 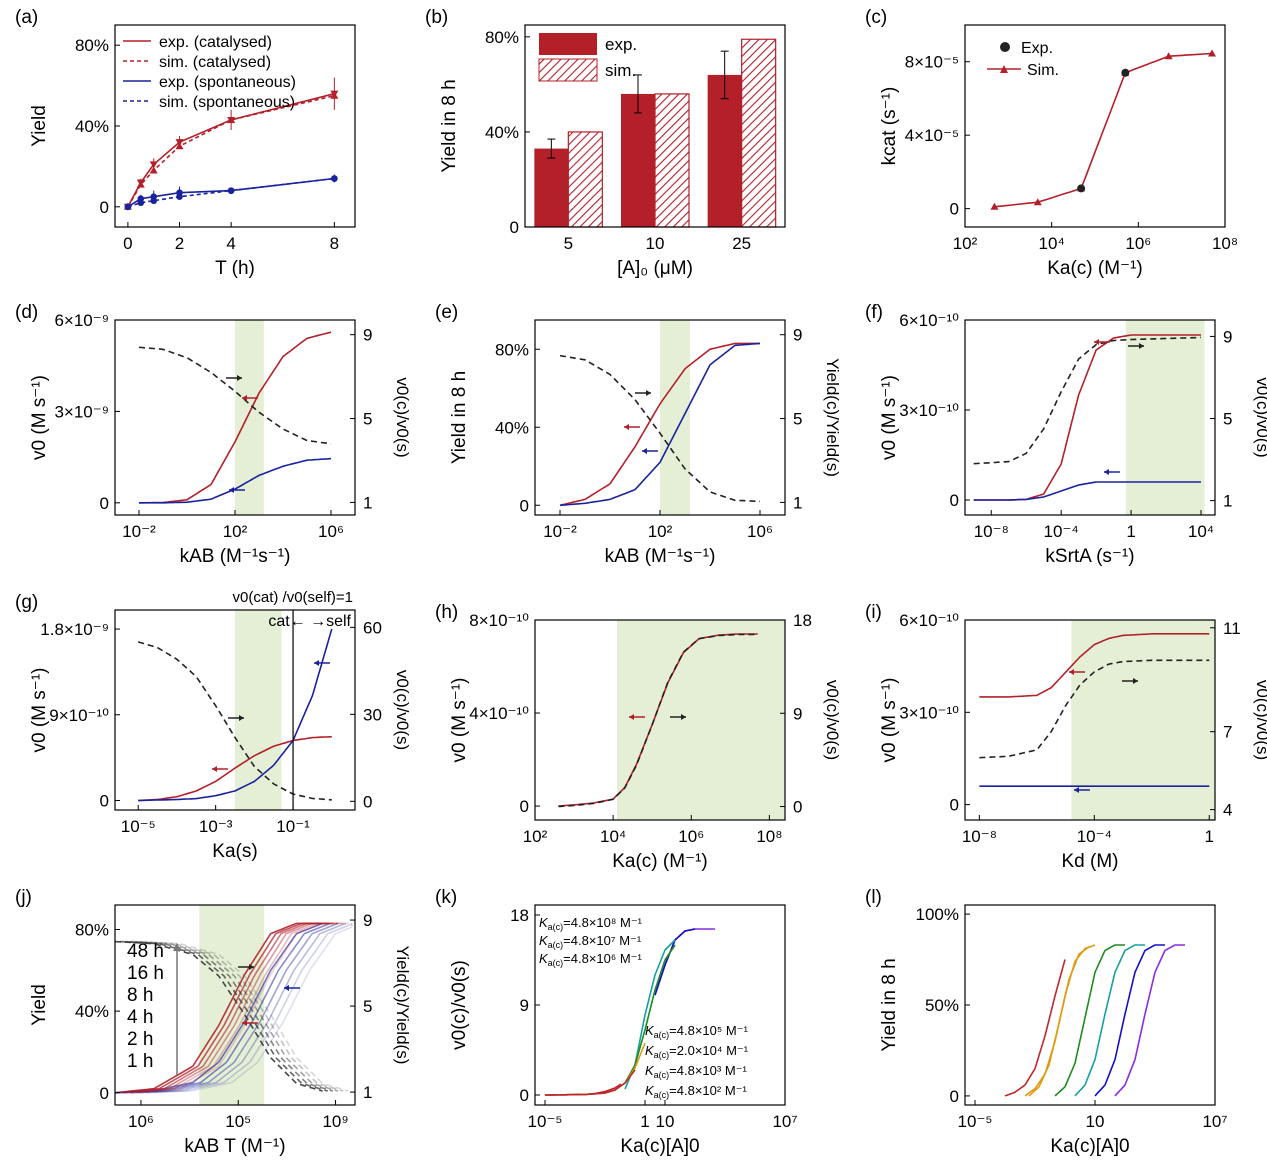 What do you see at coordinates (1232, 628) in the screenshot?
I see `y2-tick-label: 11` at bounding box center [1232, 628].